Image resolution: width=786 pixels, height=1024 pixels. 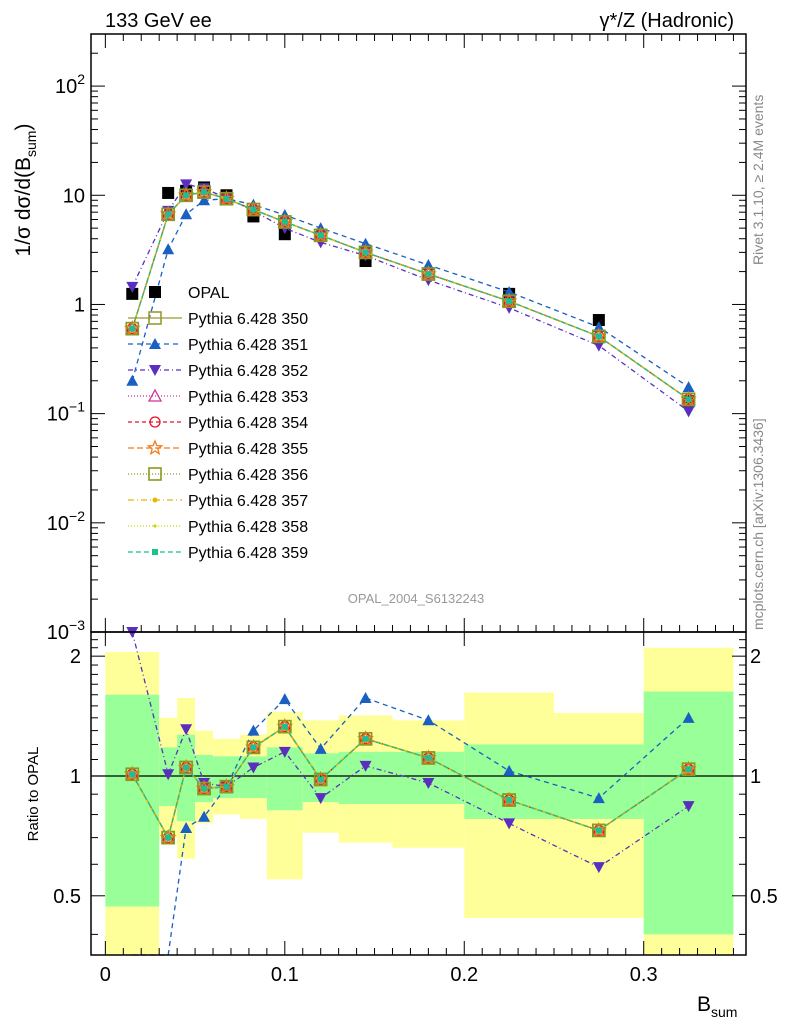 I want to click on y-tick-label: 10, so click(x=74, y=196).